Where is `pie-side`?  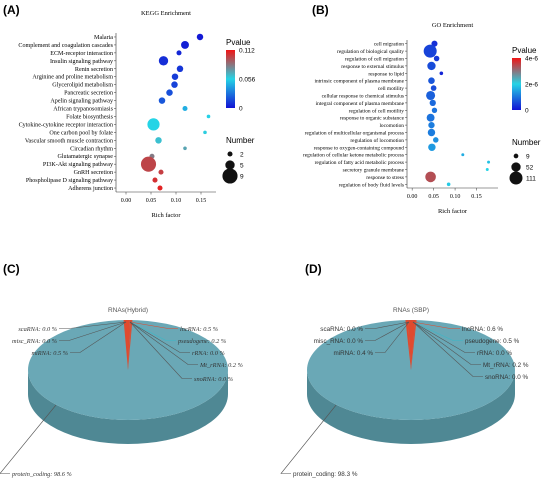
pie-side is located at coordinates (411, 407).